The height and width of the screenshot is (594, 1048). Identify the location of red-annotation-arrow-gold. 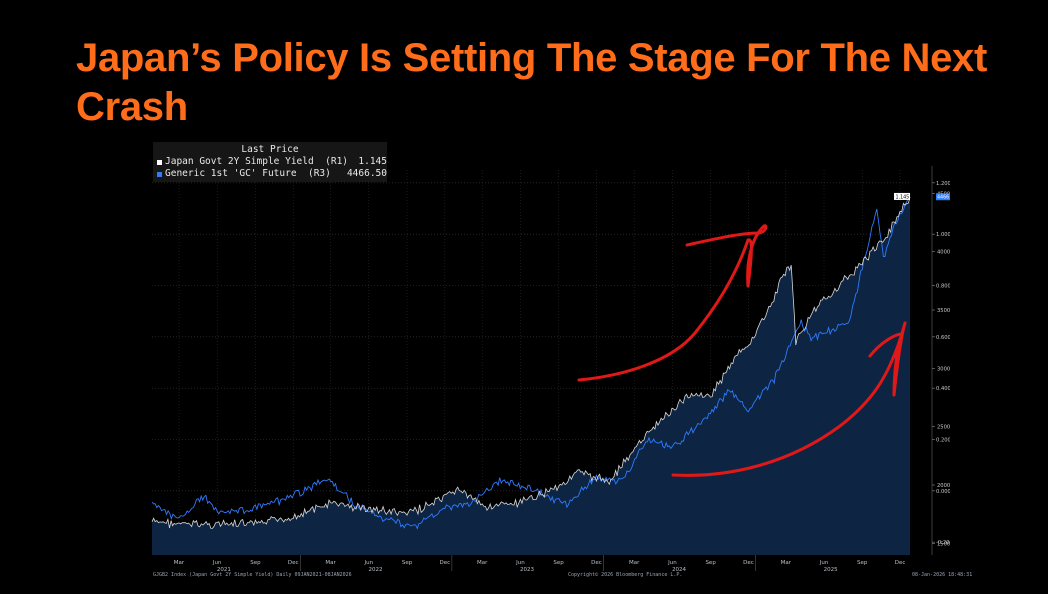
(789, 399).